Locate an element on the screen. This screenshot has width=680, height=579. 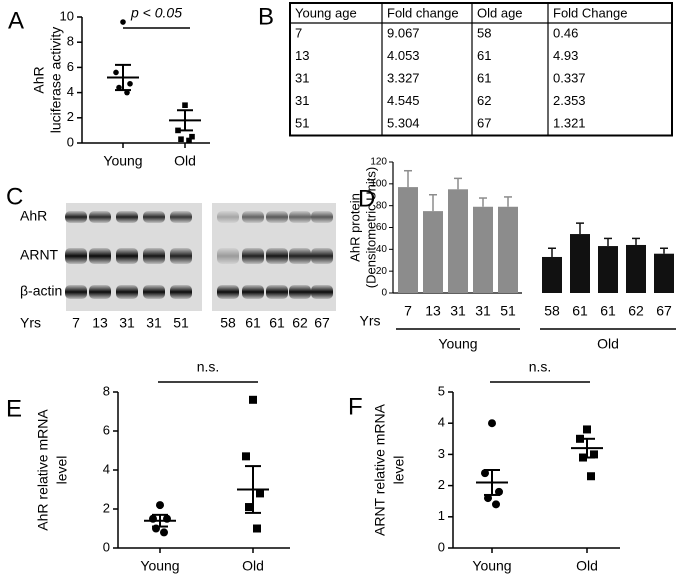
panel-letter: A is located at coordinates (16, 20).